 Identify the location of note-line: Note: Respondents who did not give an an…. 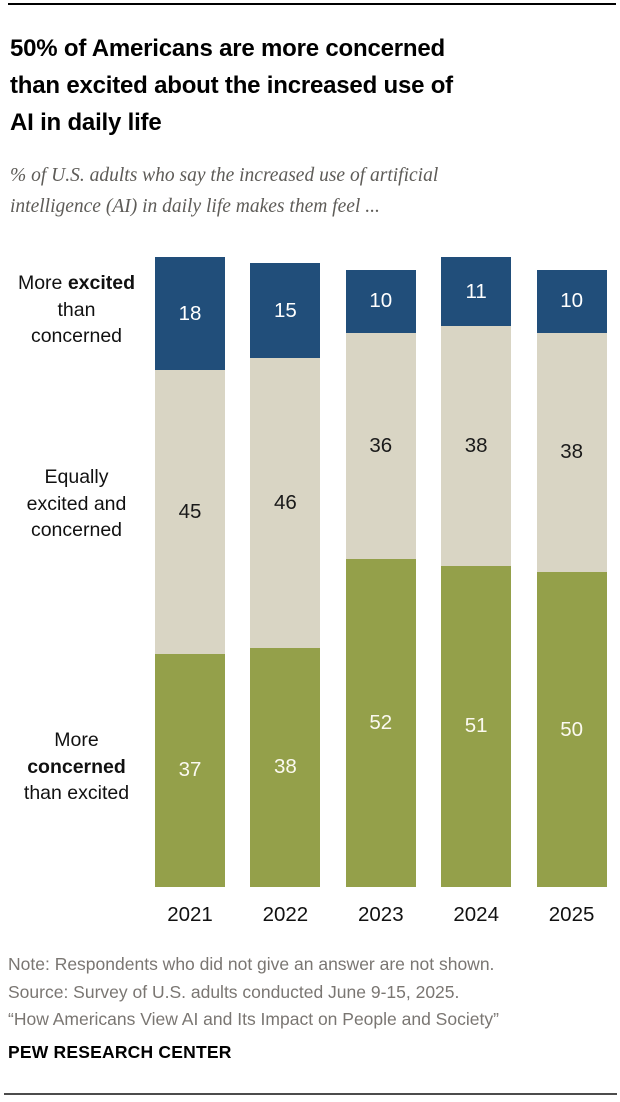
(251, 964).